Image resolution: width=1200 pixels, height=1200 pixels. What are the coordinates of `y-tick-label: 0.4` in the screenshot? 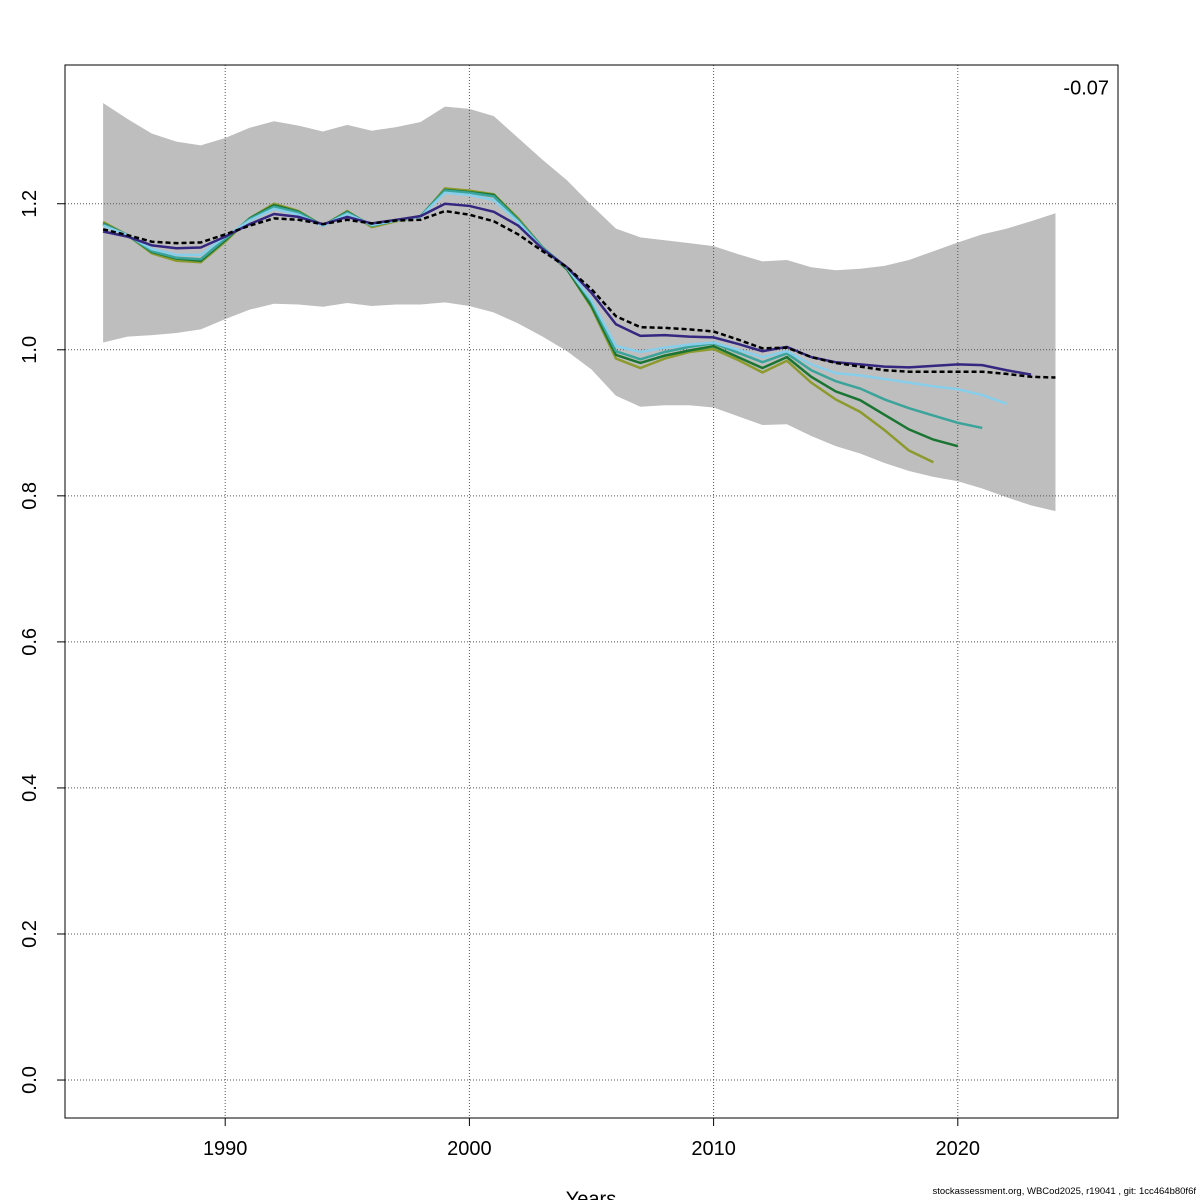 It's located at (30, 788).